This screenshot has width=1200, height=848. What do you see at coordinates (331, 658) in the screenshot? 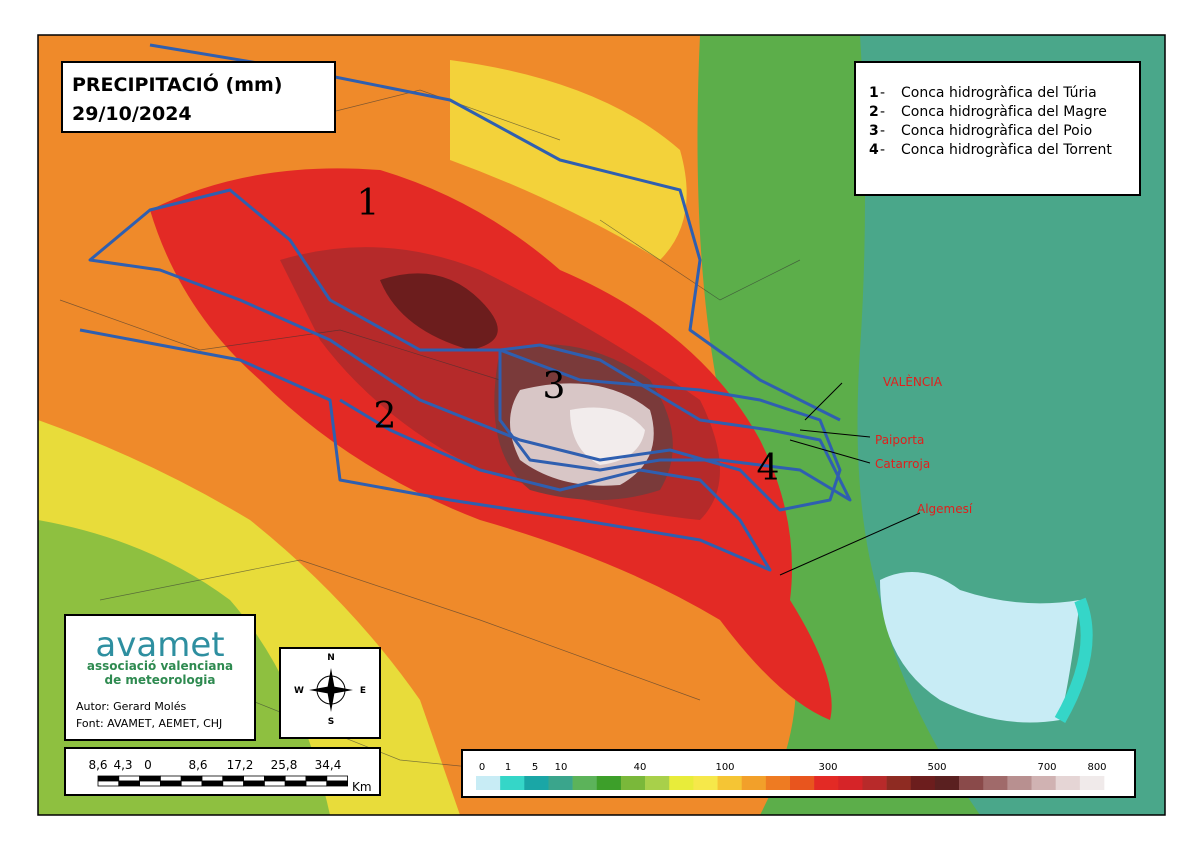
I see `compass-letter: N` at bounding box center [331, 658].